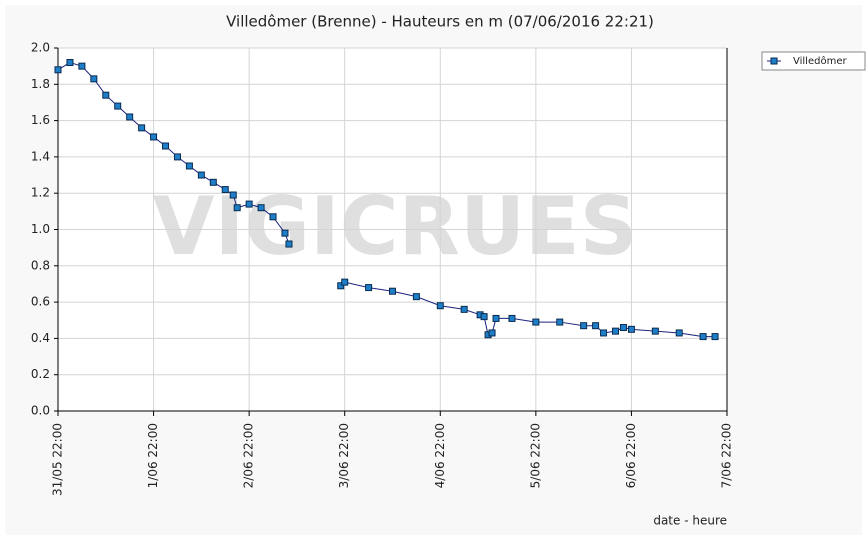 This screenshot has width=867, height=540. What do you see at coordinates (153, 455) in the screenshot?
I see `x-tick-label: 1/06 22:00` at bounding box center [153, 455].